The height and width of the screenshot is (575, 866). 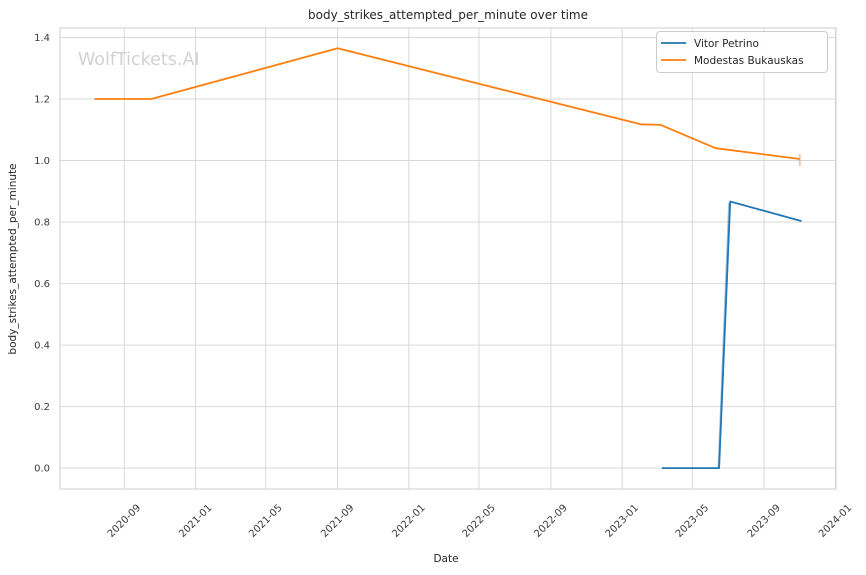 What do you see at coordinates (42, 346) in the screenshot?
I see `y-tick-label: 0.4` at bounding box center [42, 346].